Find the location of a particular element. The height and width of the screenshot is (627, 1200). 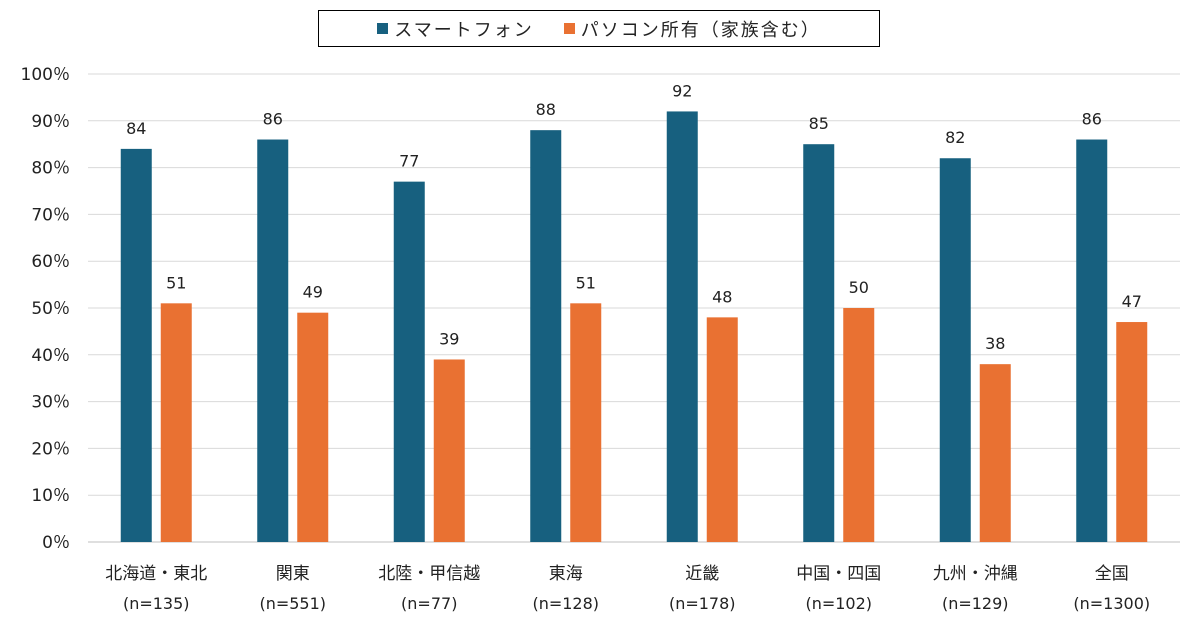

y-tick-label: 60％ is located at coordinates (50, 262).